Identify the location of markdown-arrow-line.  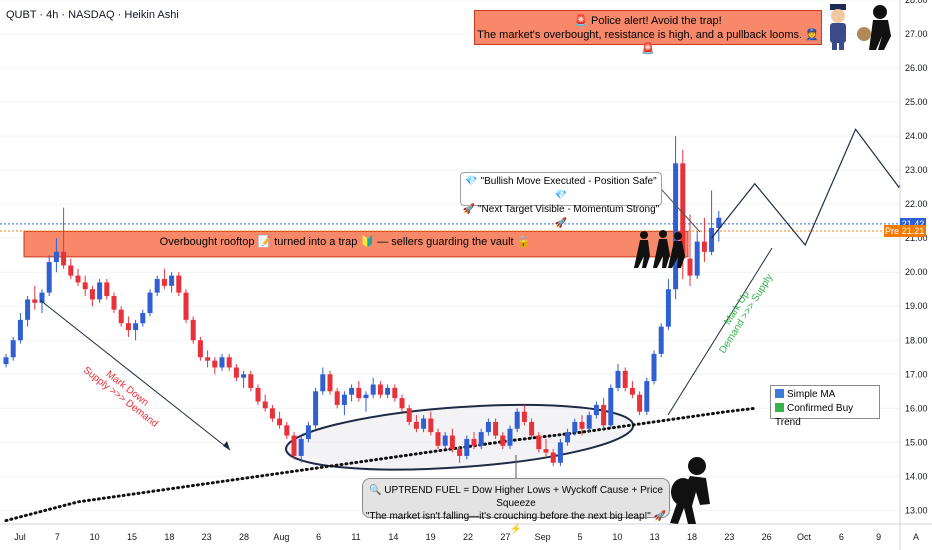
(135, 375).